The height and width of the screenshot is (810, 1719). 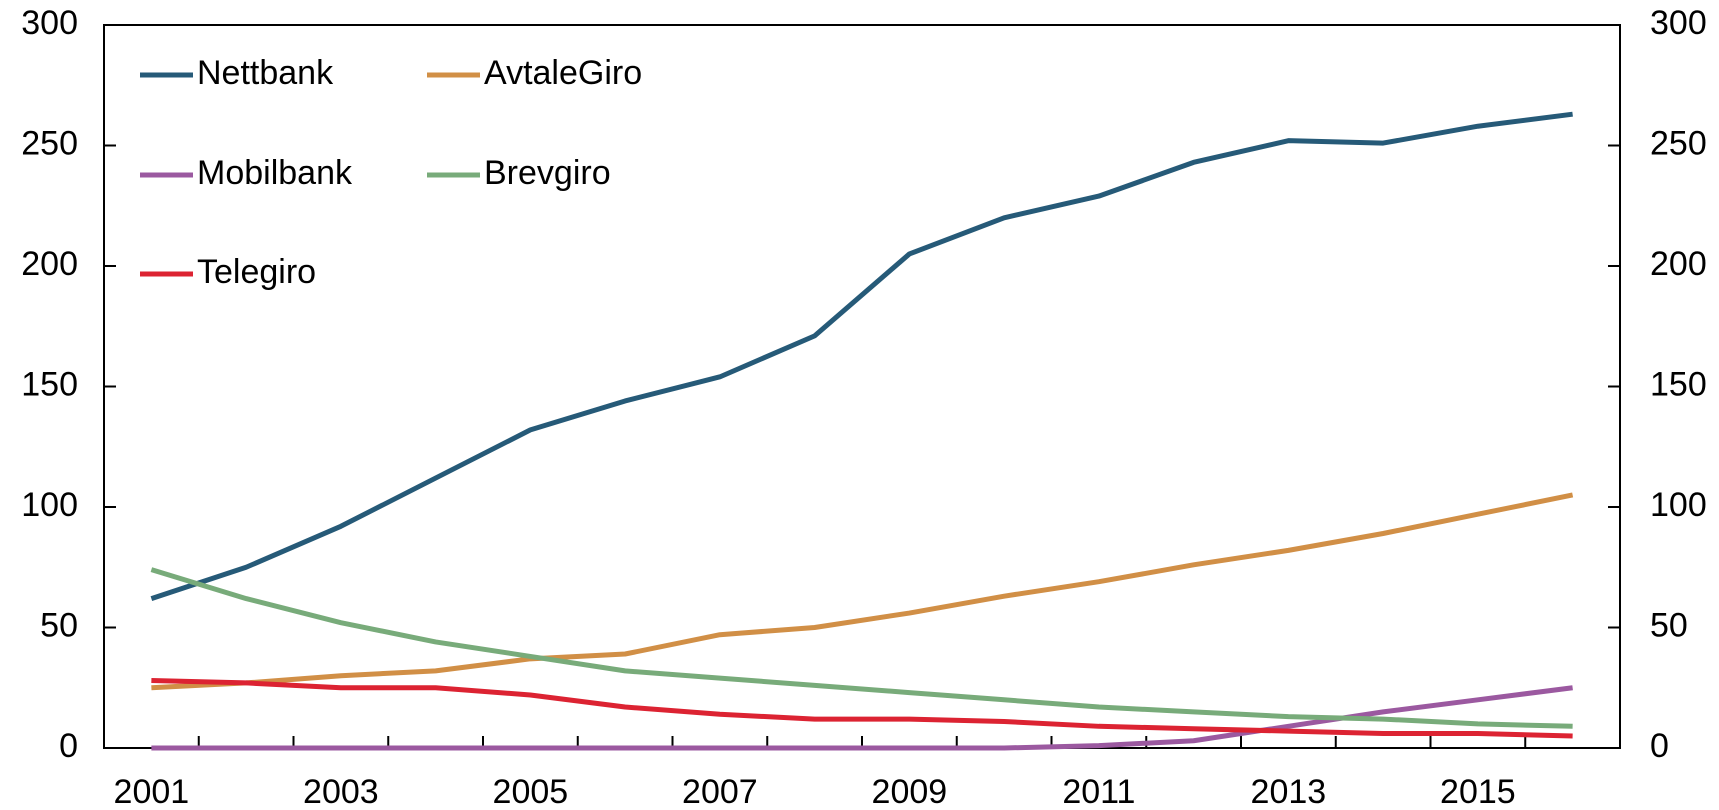 What do you see at coordinates (1678, 505) in the screenshot?
I see `y2-tick-label: 100` at bounding box center [1678, 505].